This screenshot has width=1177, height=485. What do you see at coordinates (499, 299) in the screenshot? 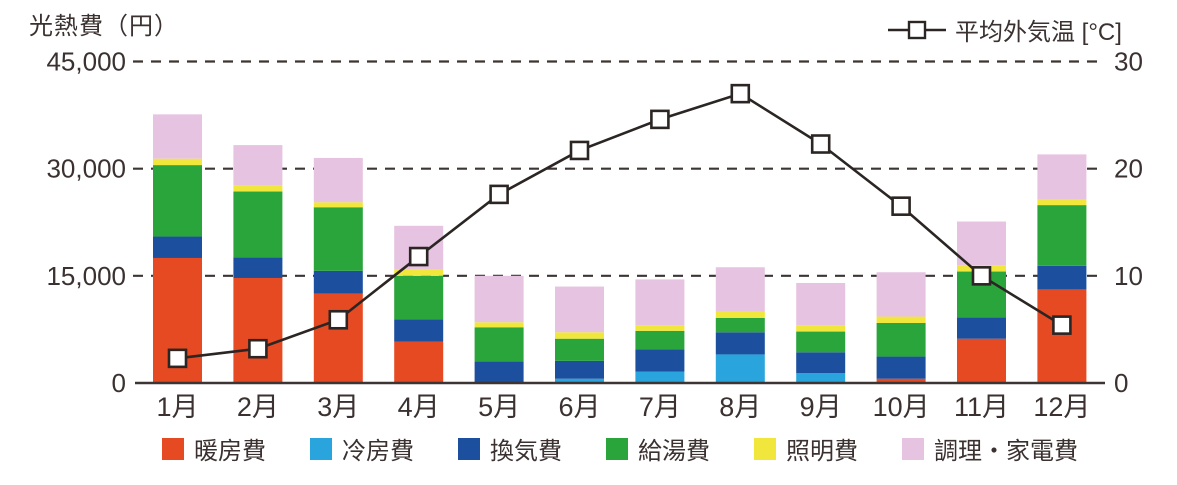
I see `bar-segment-appliances-5月` at bounding box center [499, 299].